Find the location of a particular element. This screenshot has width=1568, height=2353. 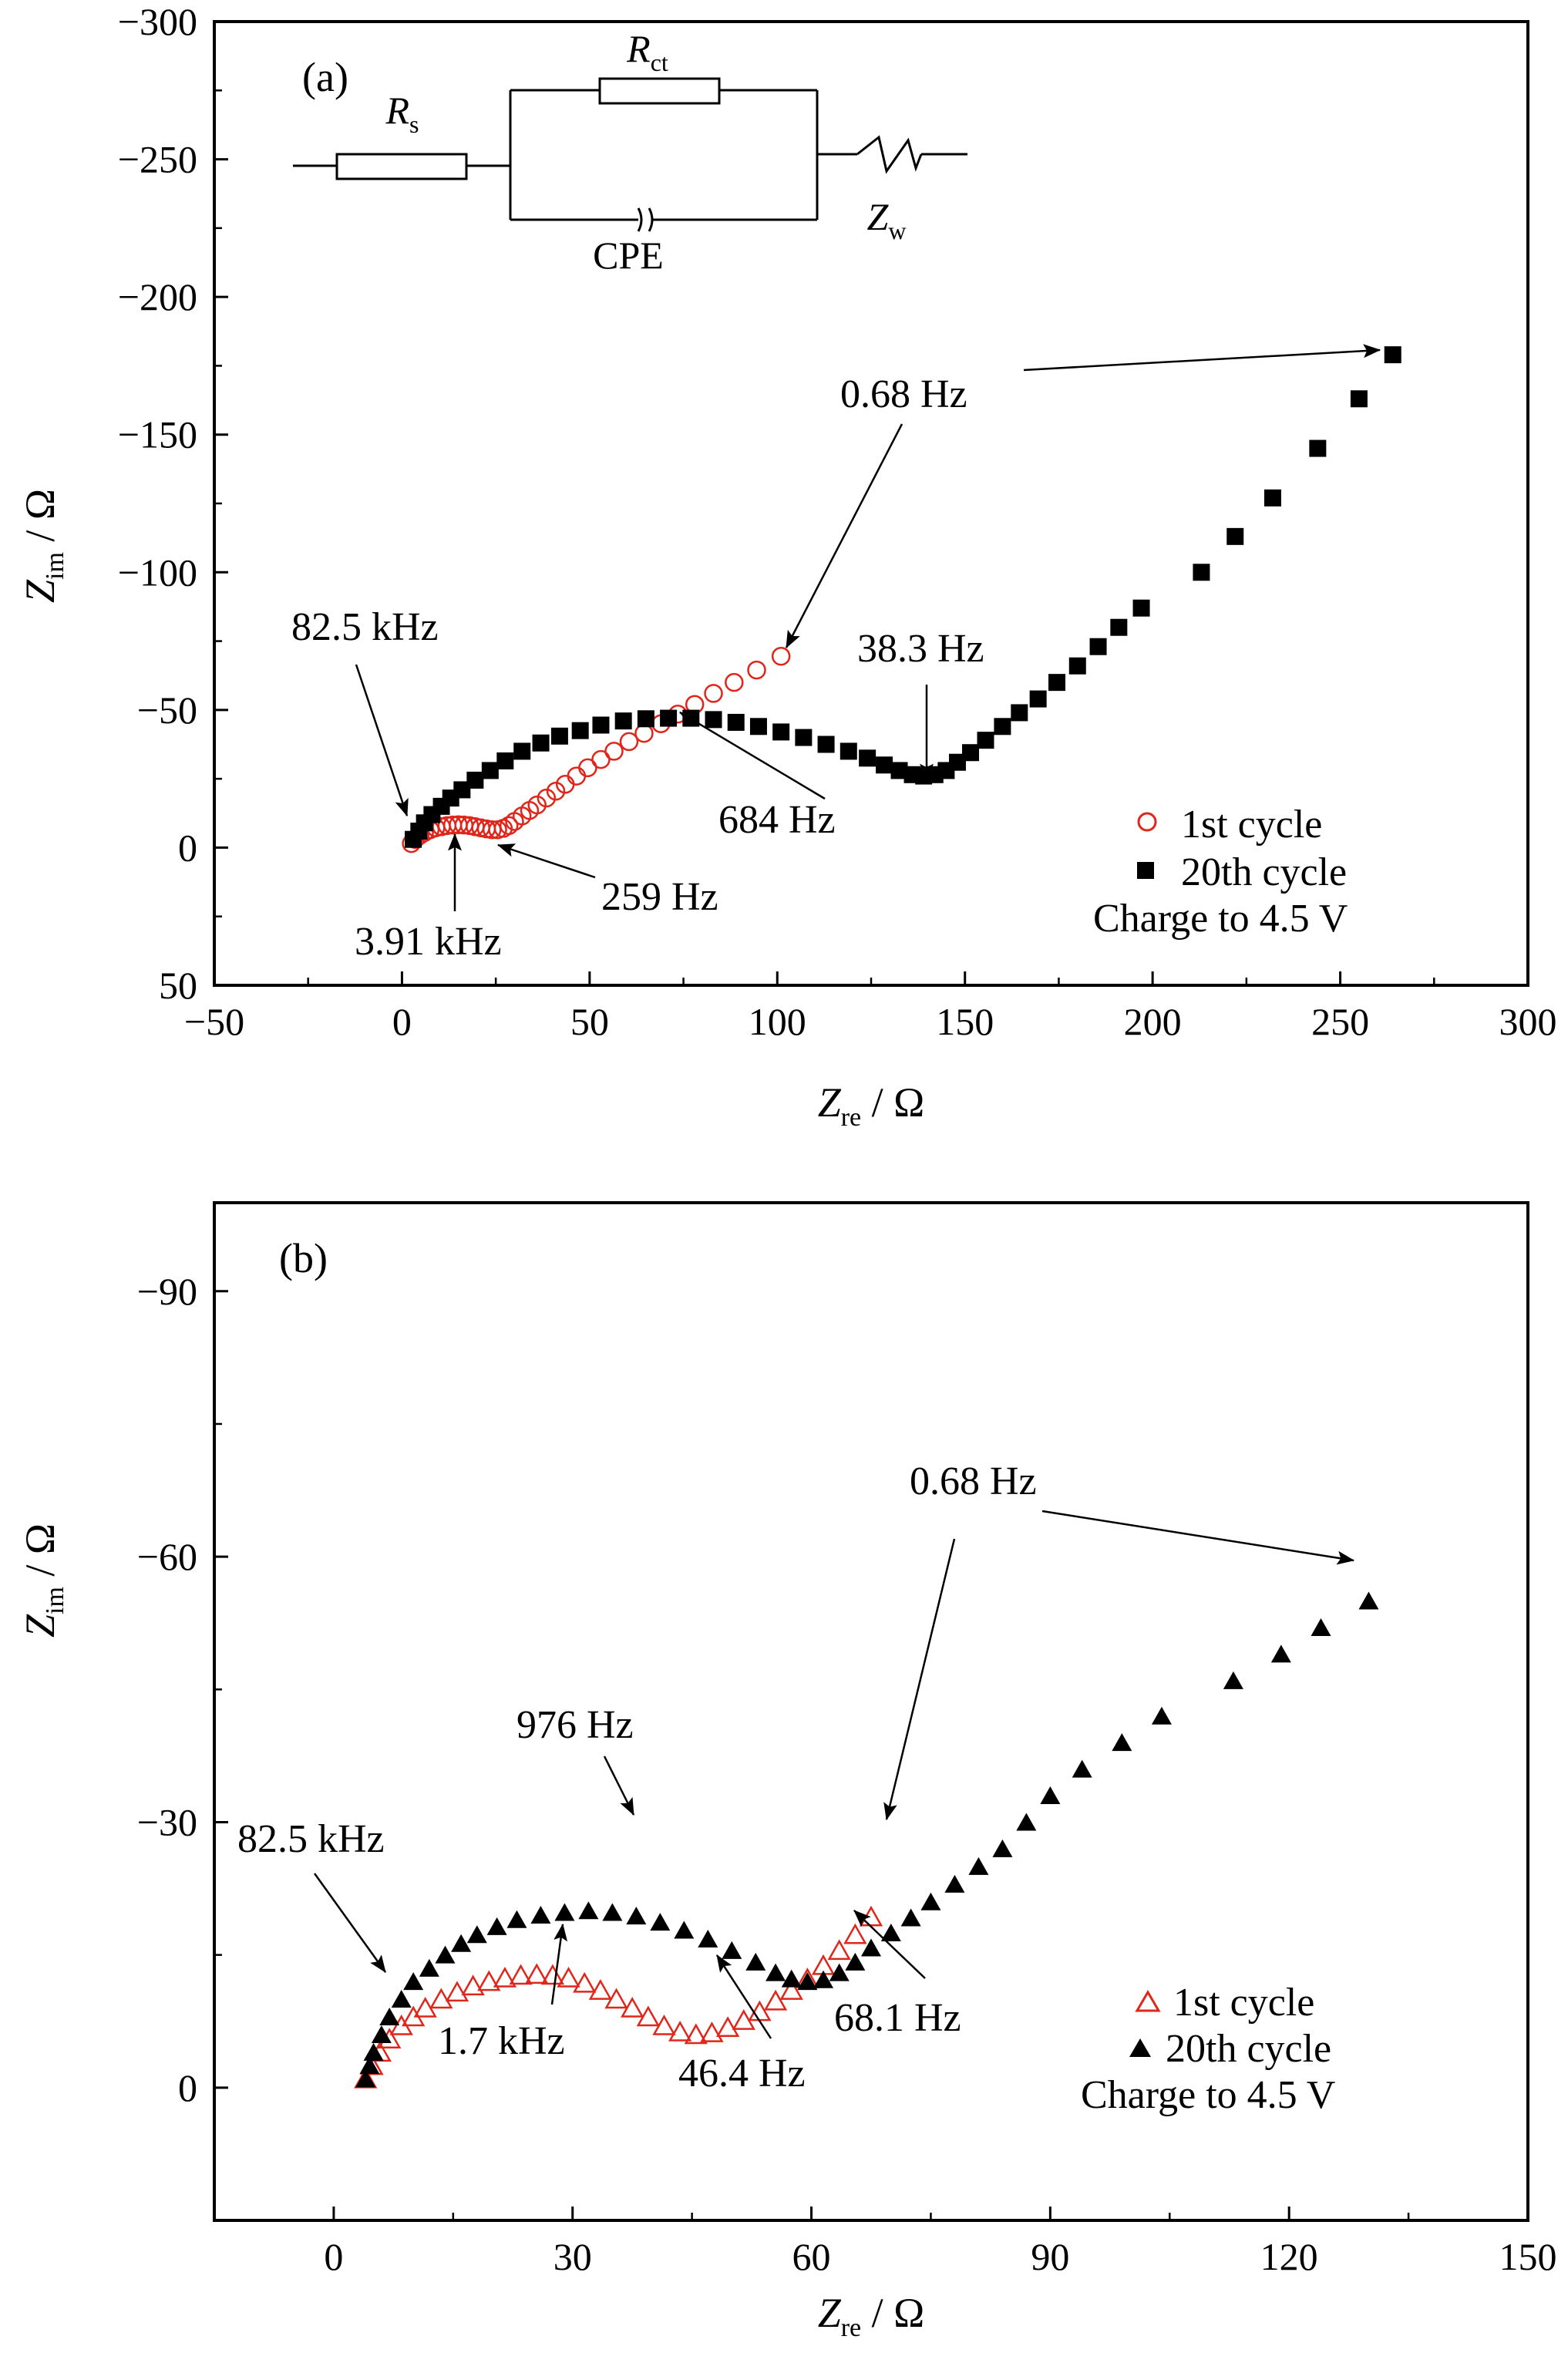

legend-a: 1st cycle 20th cycle Charge to 4.5 V is located at coordinates (1220, 872).